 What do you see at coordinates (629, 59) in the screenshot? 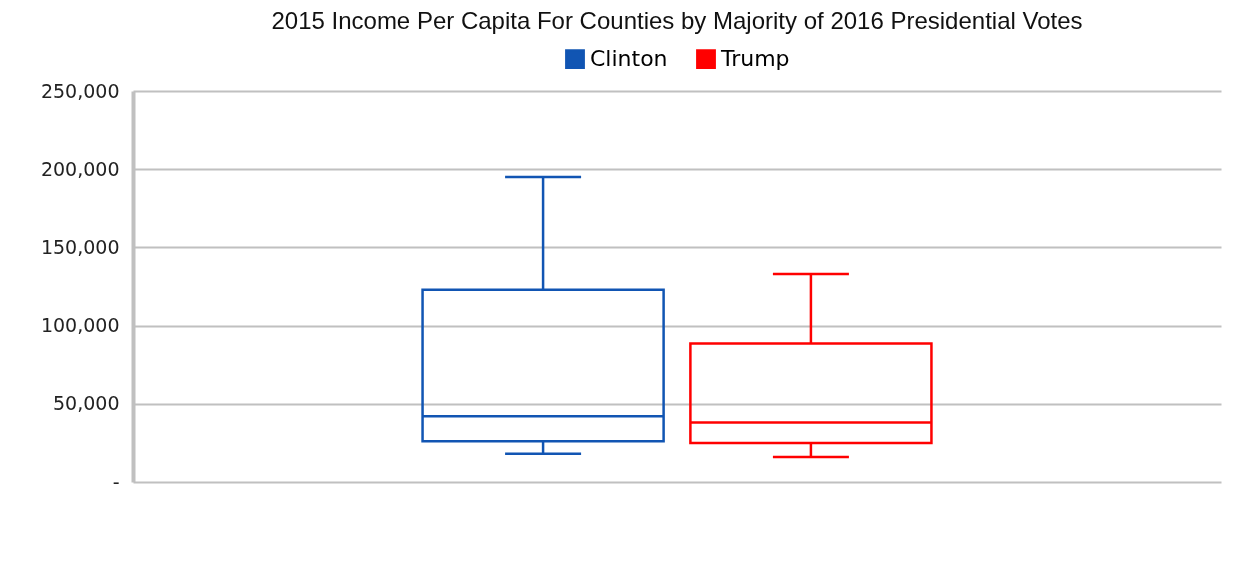
I see `legend-label: Clinton` at bounding box center [629, 59].